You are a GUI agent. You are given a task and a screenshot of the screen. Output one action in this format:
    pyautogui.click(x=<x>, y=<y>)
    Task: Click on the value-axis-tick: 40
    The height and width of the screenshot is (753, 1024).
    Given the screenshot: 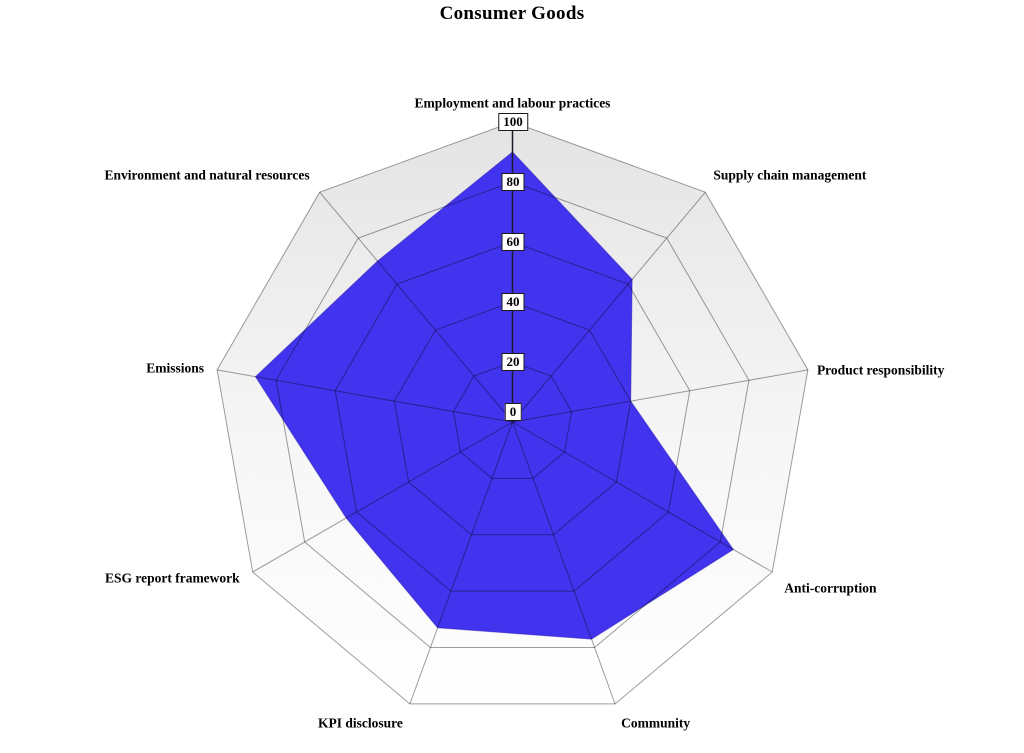 What is the action you would take?
    pyautogui.click(x=513, y=302)
    